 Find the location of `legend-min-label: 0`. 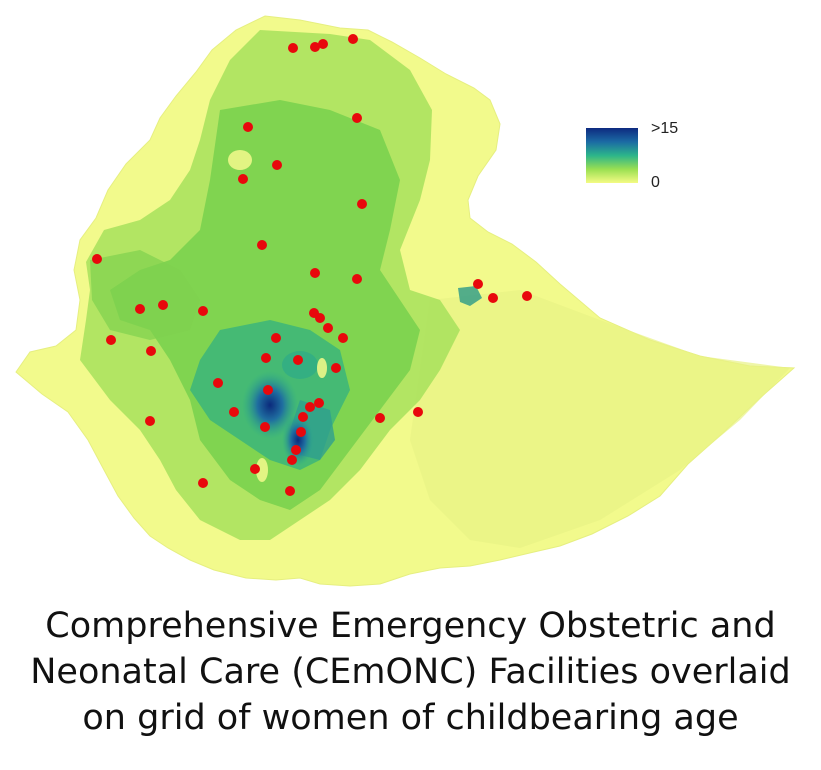

legend-min-label: 0 is located at coordinates (655, 182).